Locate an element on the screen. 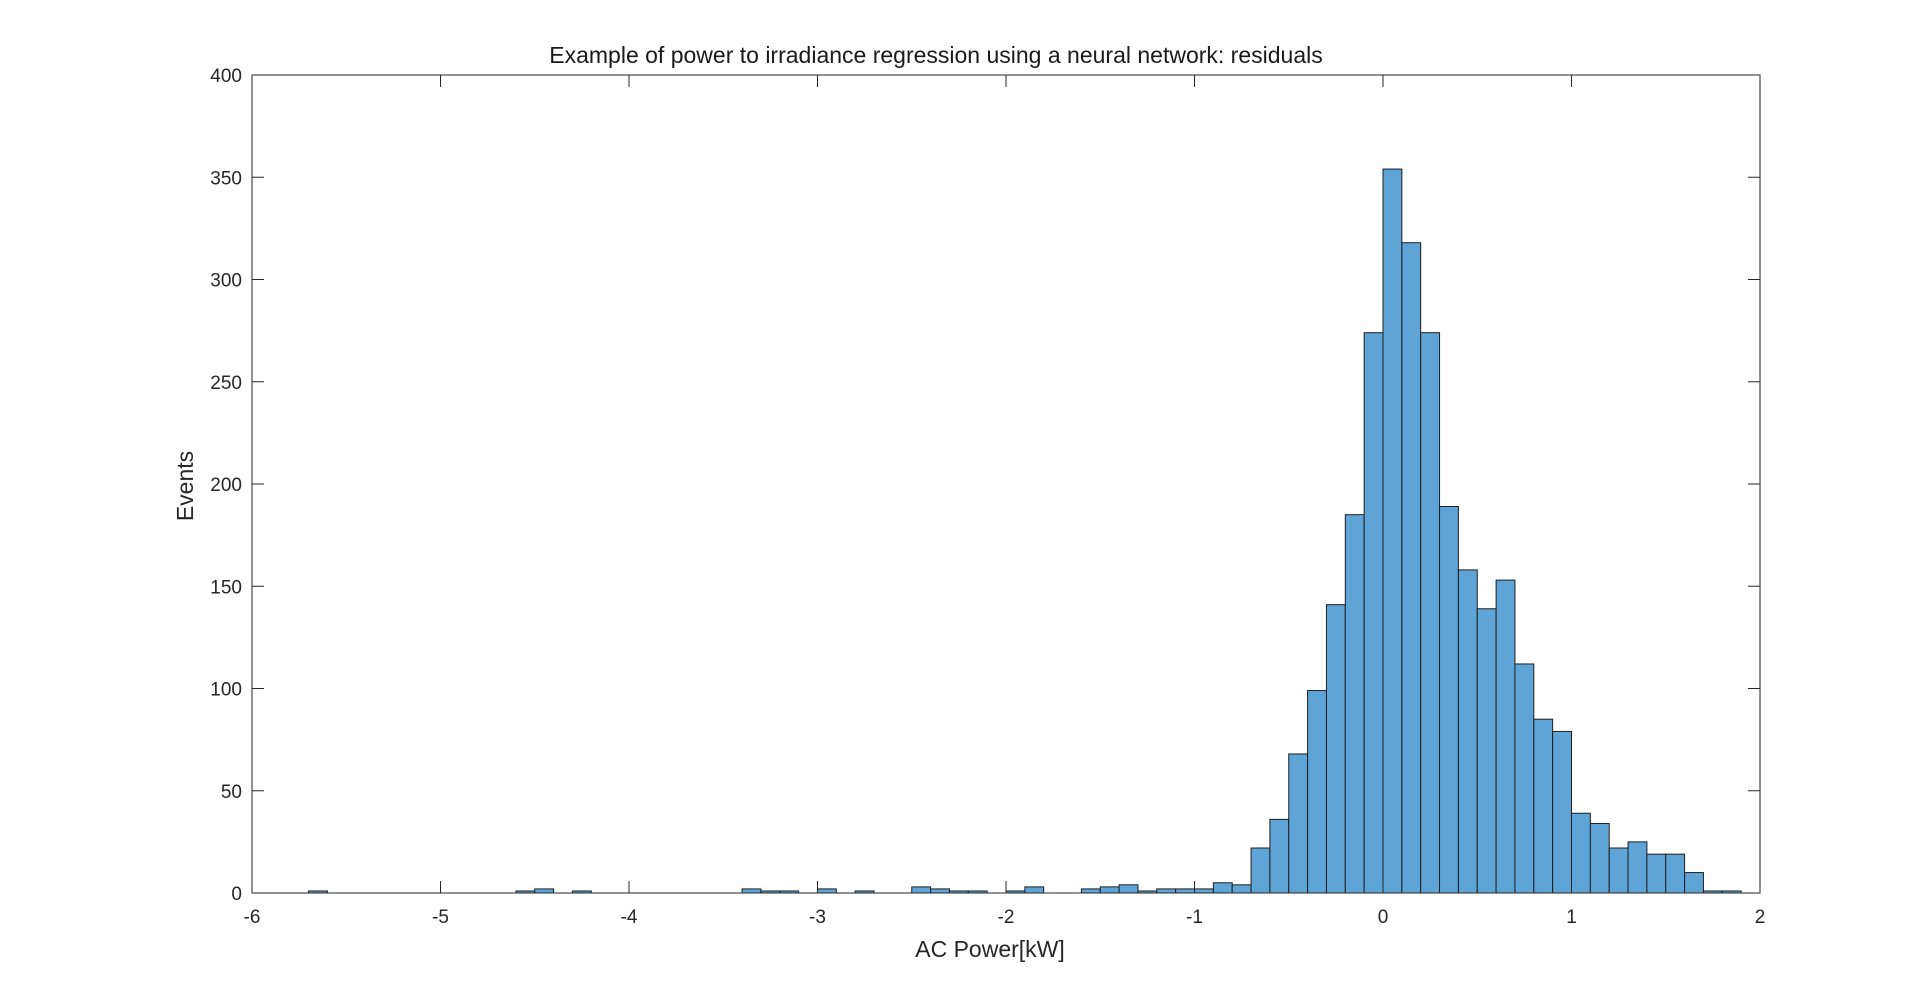  x-tick-label: -6 is located at coordinates (252, 917).